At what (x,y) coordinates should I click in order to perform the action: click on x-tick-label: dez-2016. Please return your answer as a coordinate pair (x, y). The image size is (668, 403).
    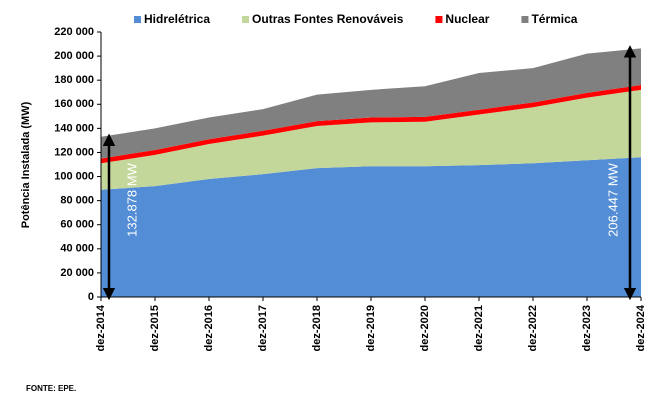
    Looking at the image, I should click on (209, 328).